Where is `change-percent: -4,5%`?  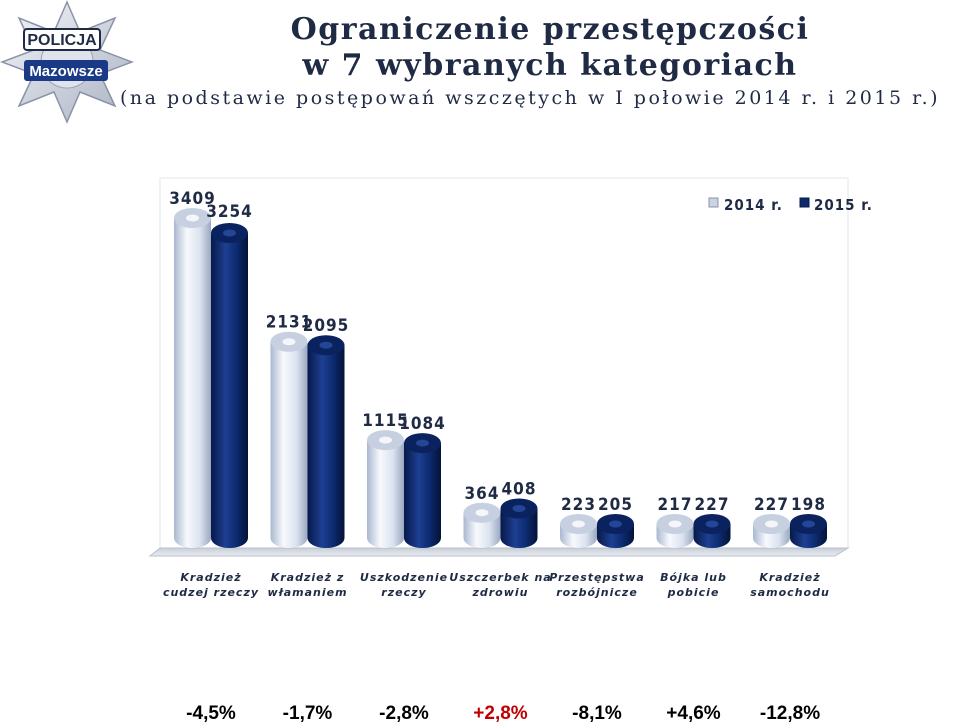 change-percent: -4,5% is located at coordinates (211, 713).